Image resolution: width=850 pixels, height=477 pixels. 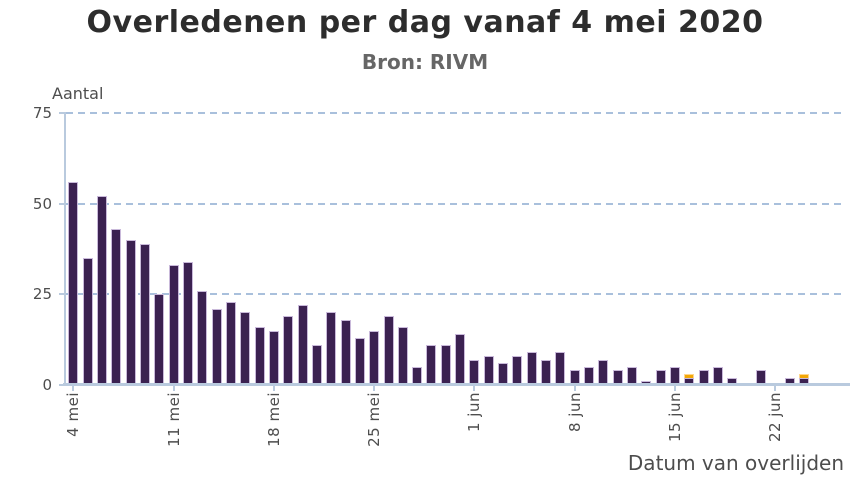 What do you see at coordinates (202, 337) in the screenshot?
I see `bar-13-mei` at bounding box center [202, 337].